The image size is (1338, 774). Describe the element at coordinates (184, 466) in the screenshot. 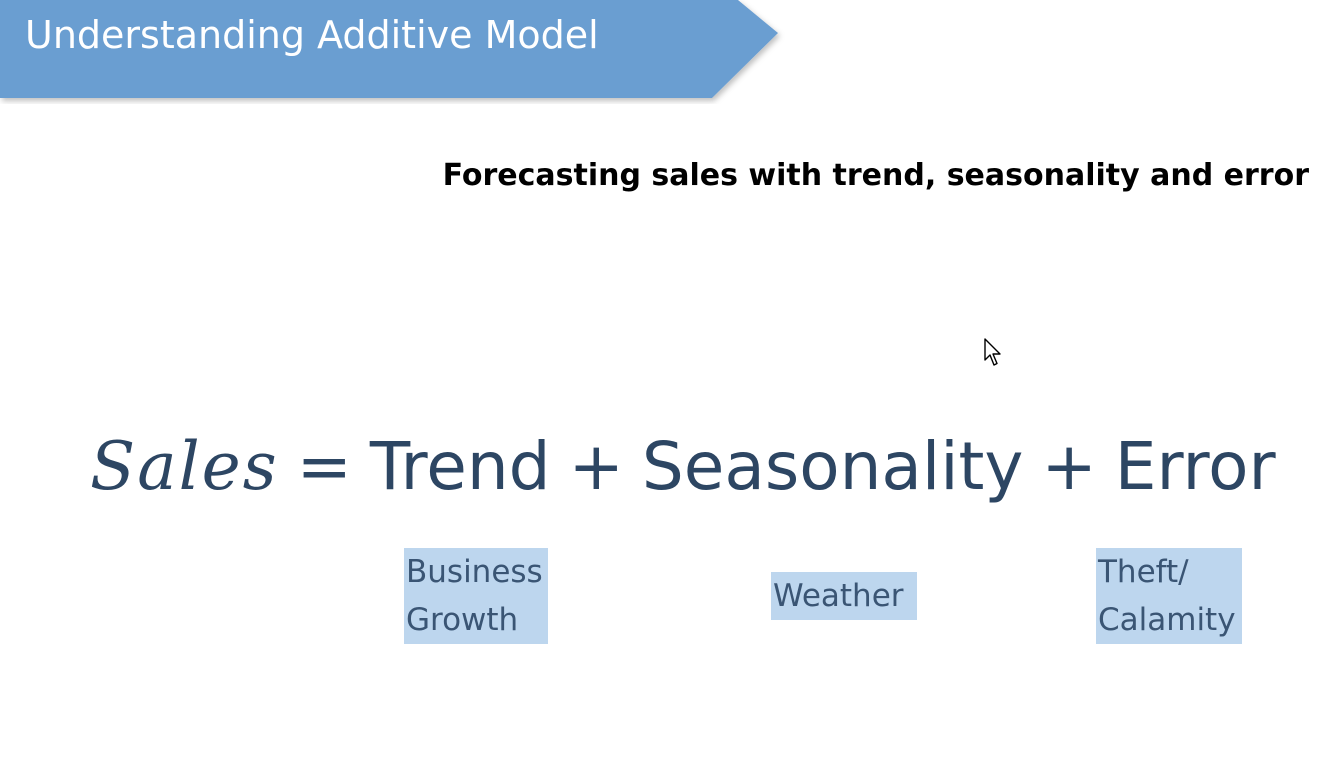

I see `equation-lhs-sales: Sales` at that location.